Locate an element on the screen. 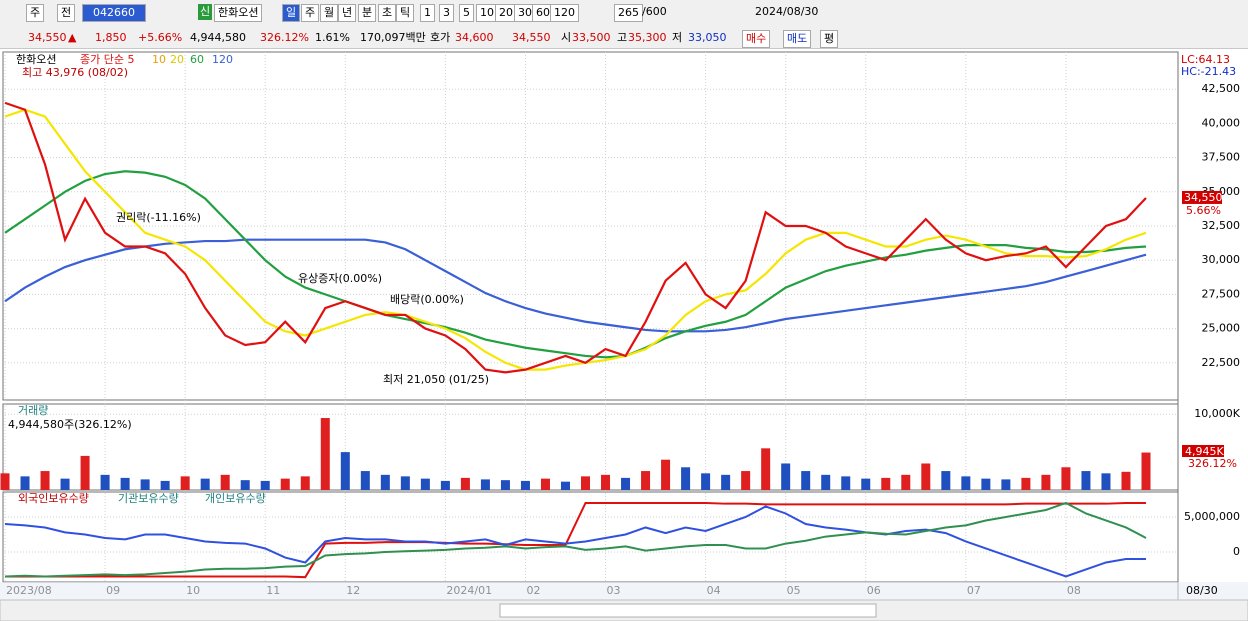 The width and height of the screenshot is (1248, 621). toolbar-item: 5 is located at coordinates (466, 13).